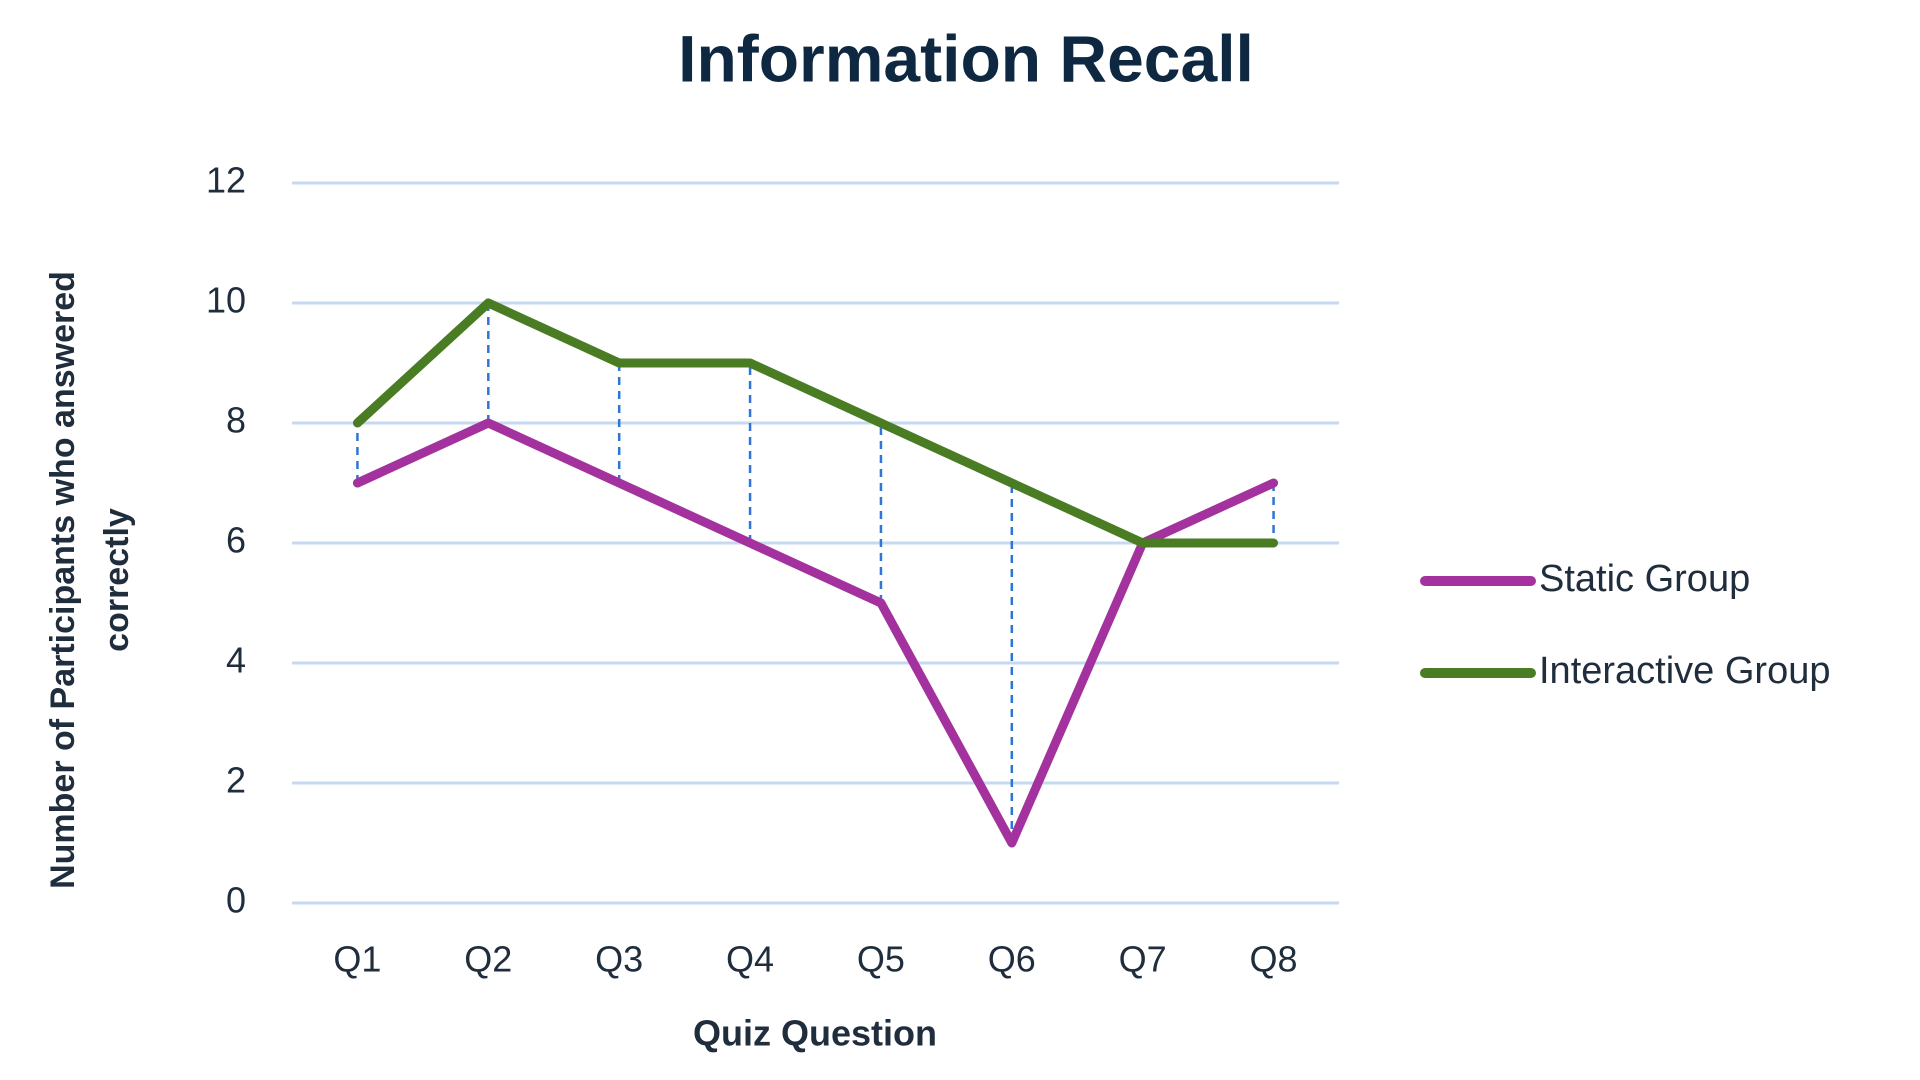 The image size is (1920, 1080). I want to click on legend-label: Interactive Group, so click(1684, 671).